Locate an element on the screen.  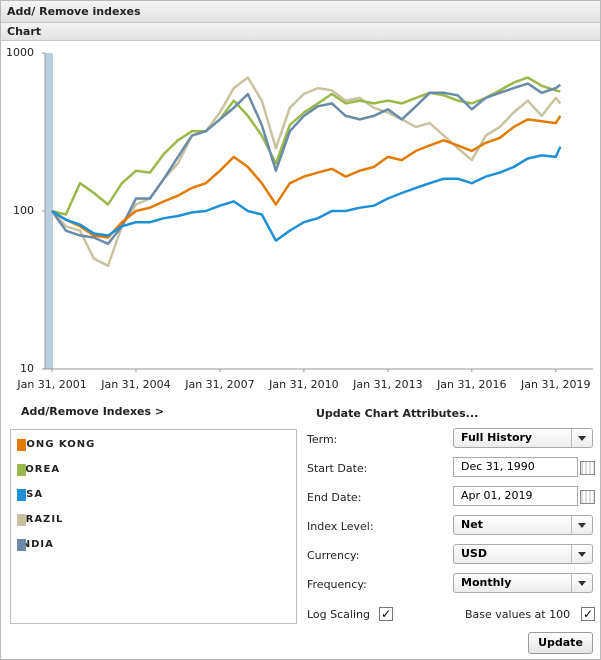
y-tick-label: 1000 is located at coordinates (20, 52).